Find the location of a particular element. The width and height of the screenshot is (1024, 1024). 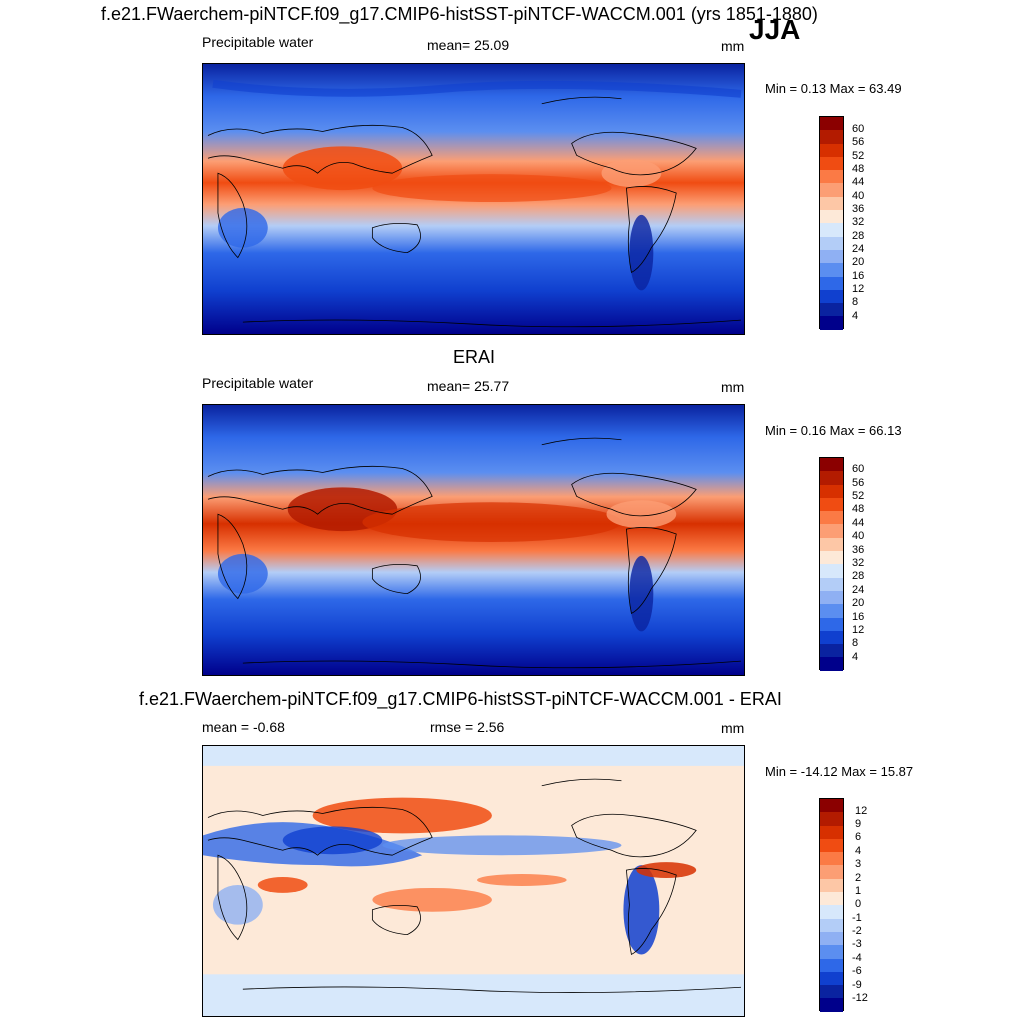

colorbar-tick: -12 is located at coordinates (860, 998).